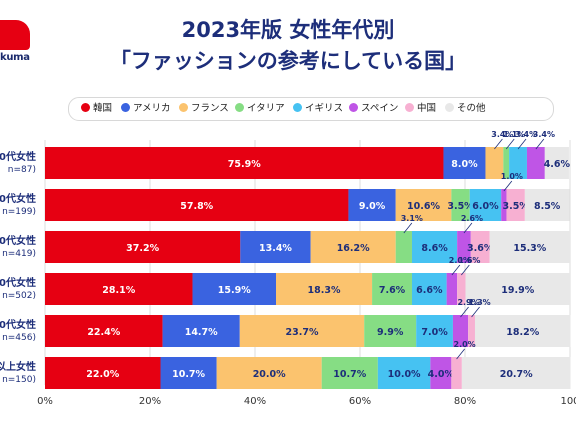 This screenshot has width=576, height=430. I want to click on data-label: 9.9%, so click(390, 332).